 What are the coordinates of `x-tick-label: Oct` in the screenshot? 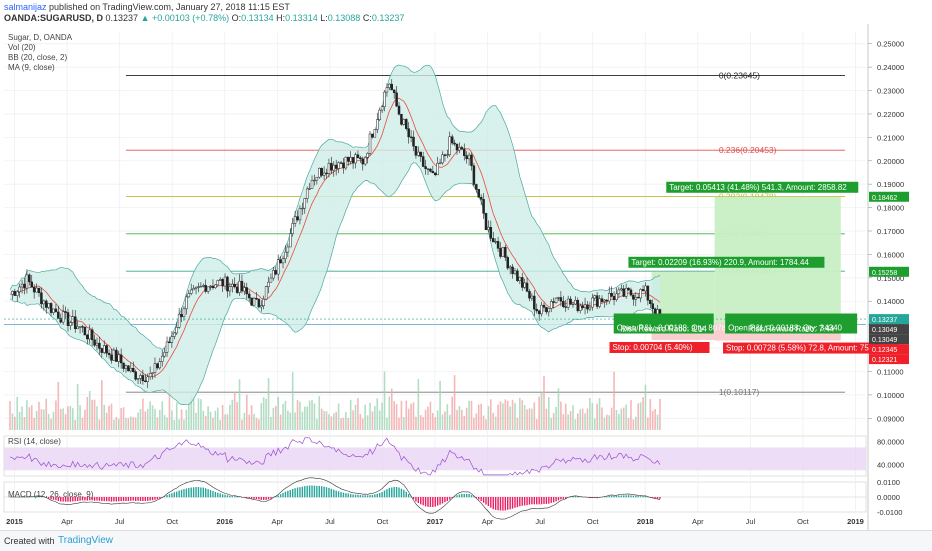 It's located at (593, 521).